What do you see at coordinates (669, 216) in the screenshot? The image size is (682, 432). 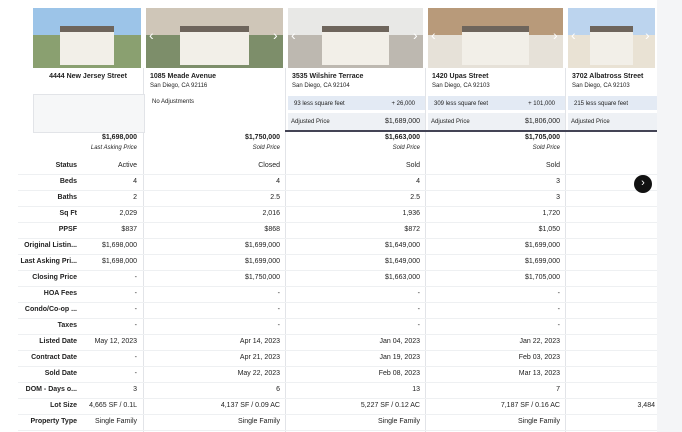 I see `right-fade` at bounding box center [669, 216].